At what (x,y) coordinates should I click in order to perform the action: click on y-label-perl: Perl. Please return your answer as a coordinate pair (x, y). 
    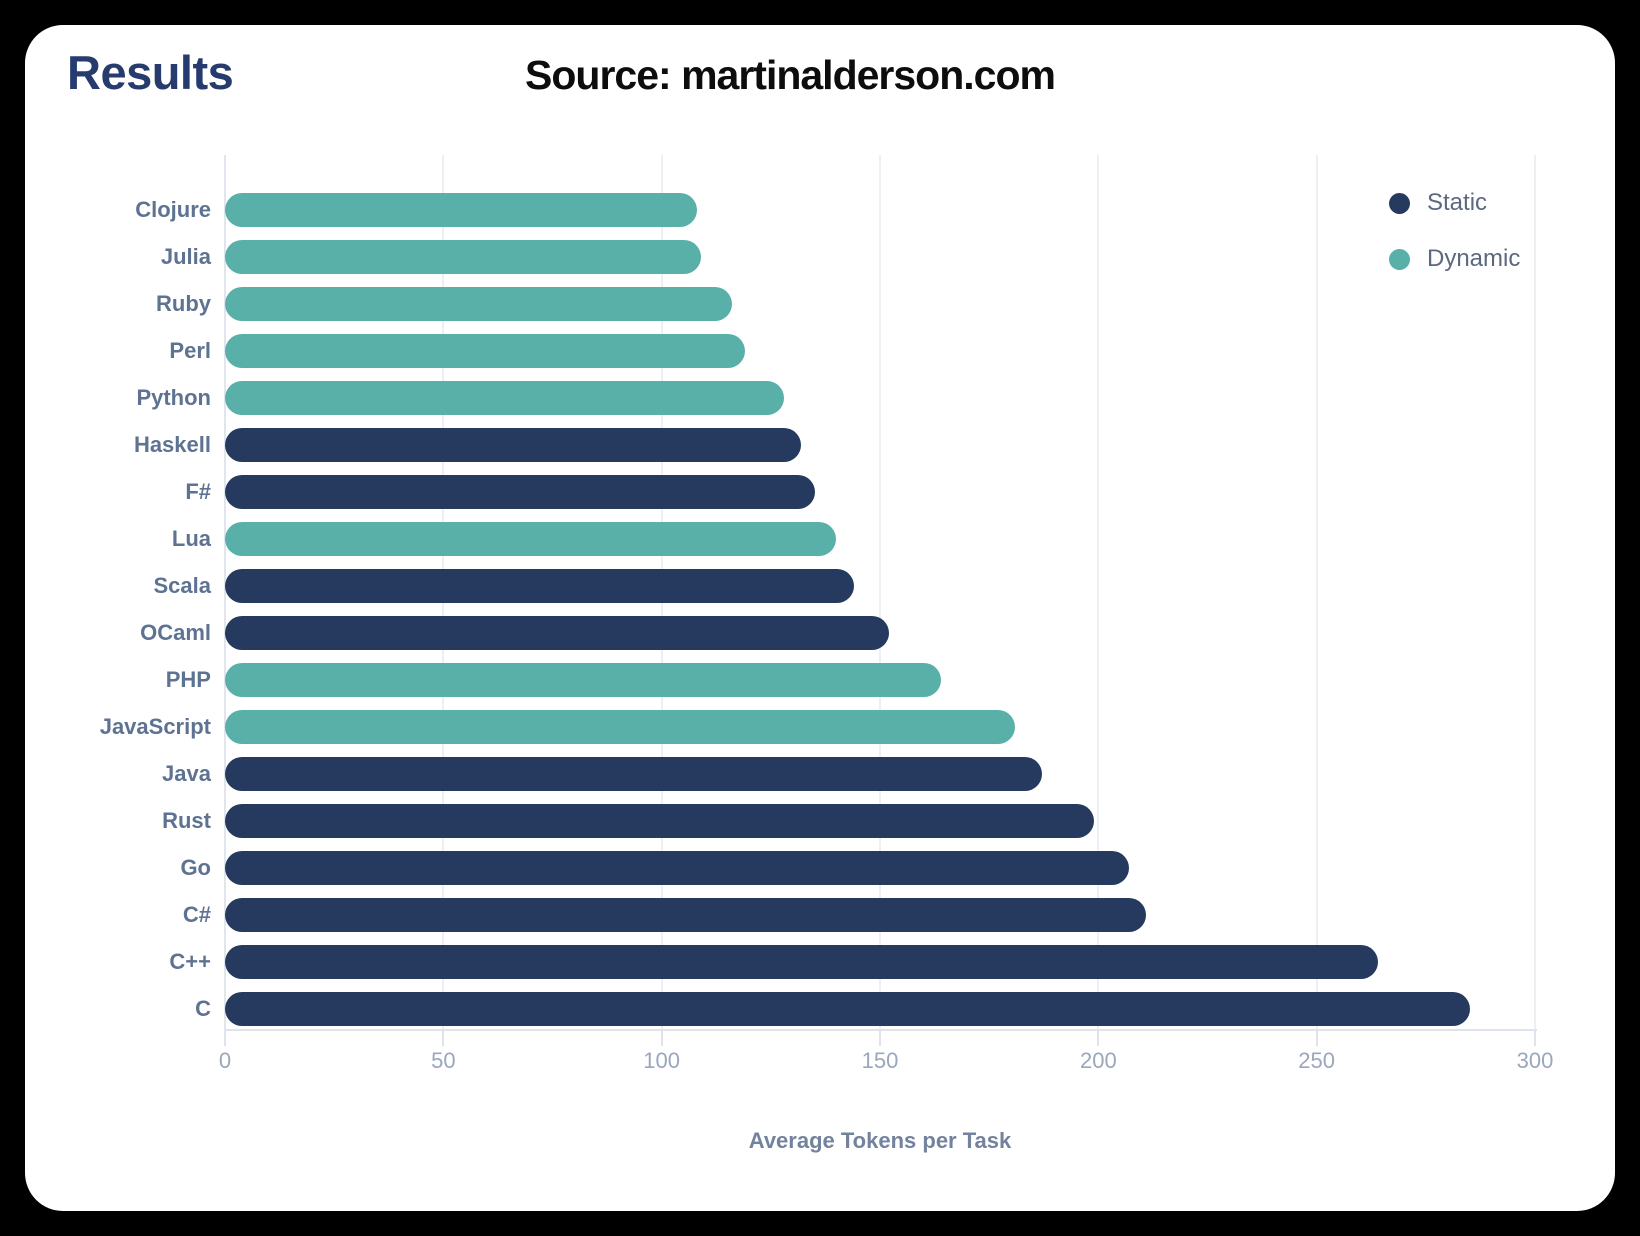
    Looking at the image, I should click on (190, 350).